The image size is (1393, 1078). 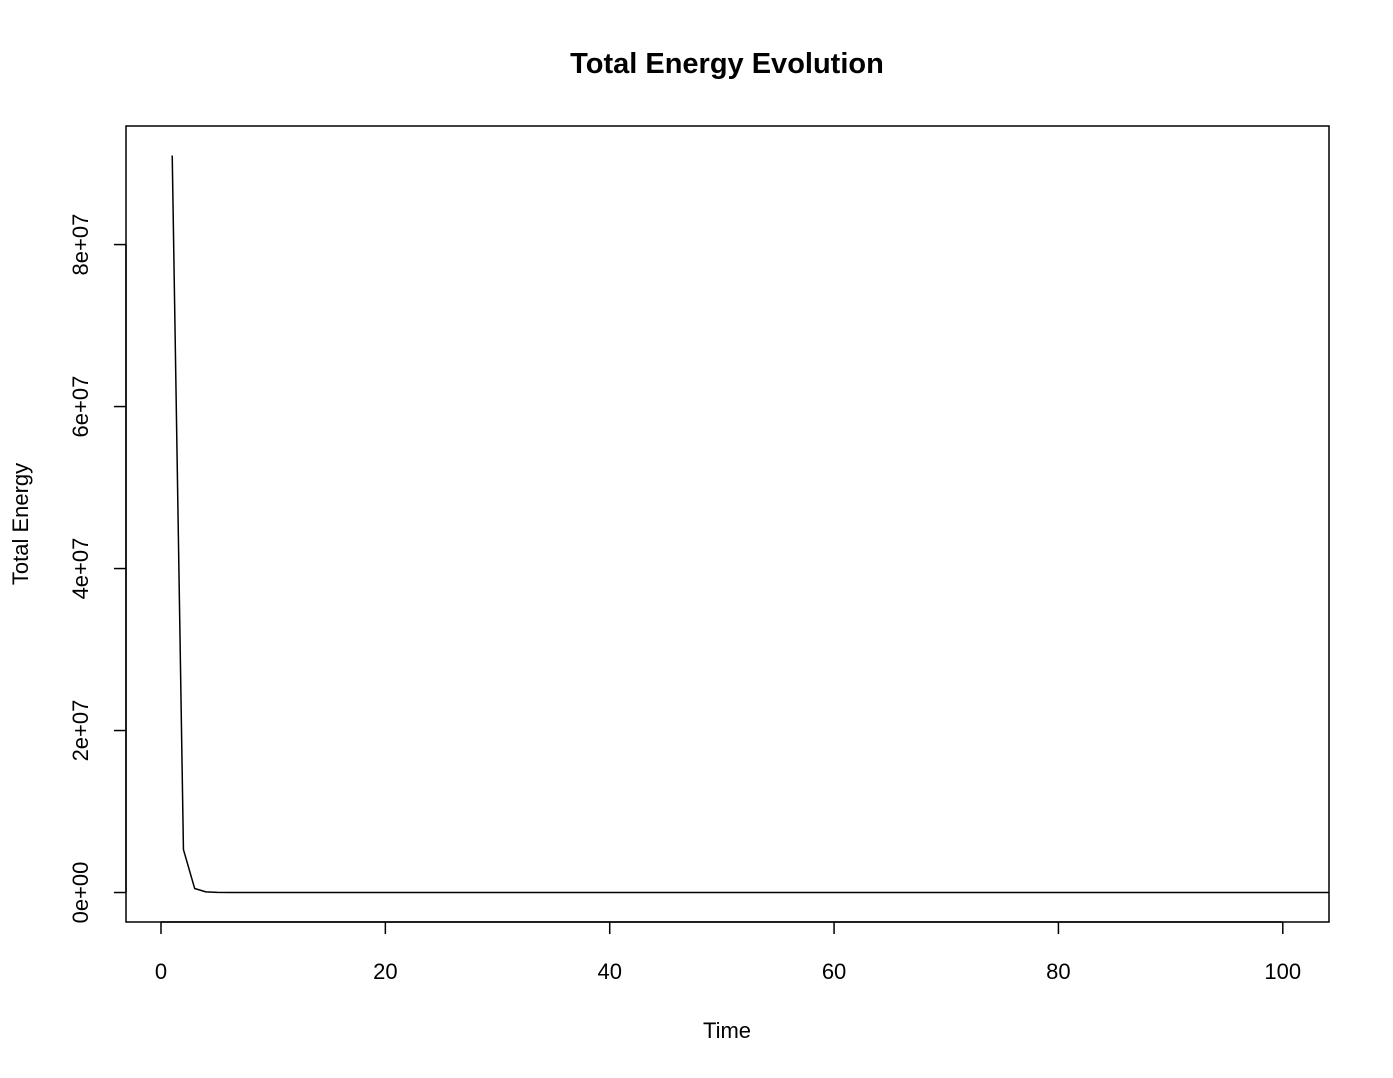 What do you see at coordinates (385, 971) in the screenshot?
I see `x-tick-label: 20` at bounding box center [385, 971].